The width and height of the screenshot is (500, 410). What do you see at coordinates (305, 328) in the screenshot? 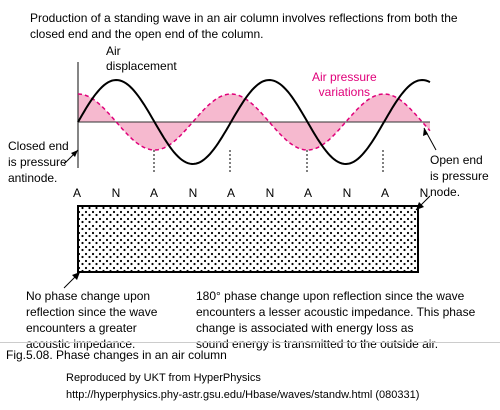
I see `bottom-right-line-3: change is associated with energy loss as` at bounding box center [305, 328].